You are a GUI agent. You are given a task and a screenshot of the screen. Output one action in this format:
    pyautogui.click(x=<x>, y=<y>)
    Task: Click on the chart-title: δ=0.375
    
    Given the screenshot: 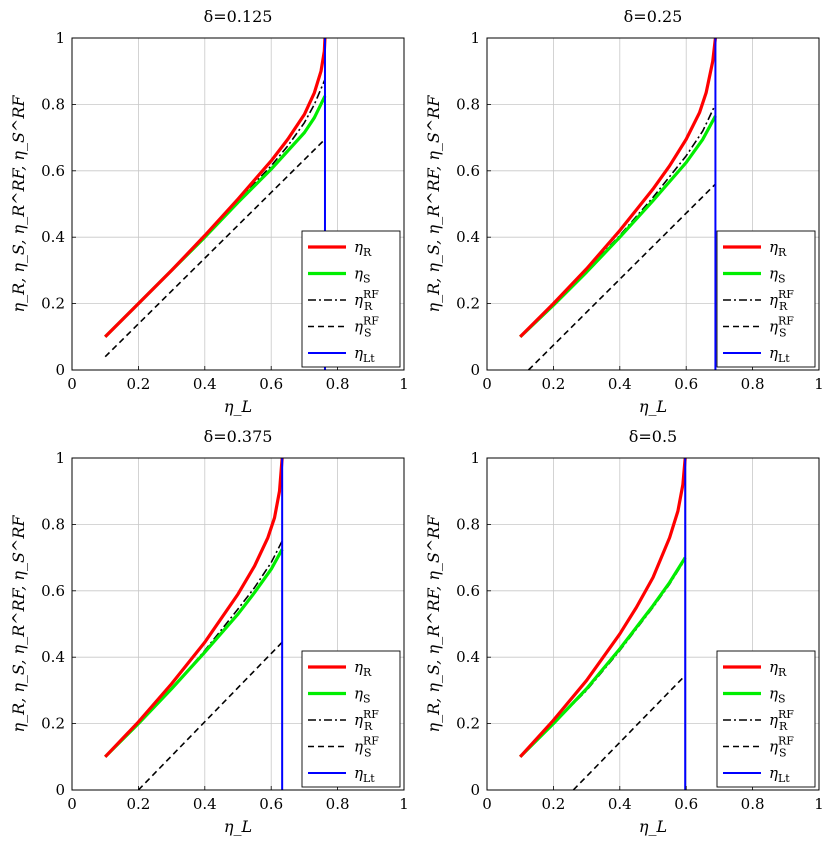 What is the action you would take?
    pyautogui.click(x=238, y=436)
    